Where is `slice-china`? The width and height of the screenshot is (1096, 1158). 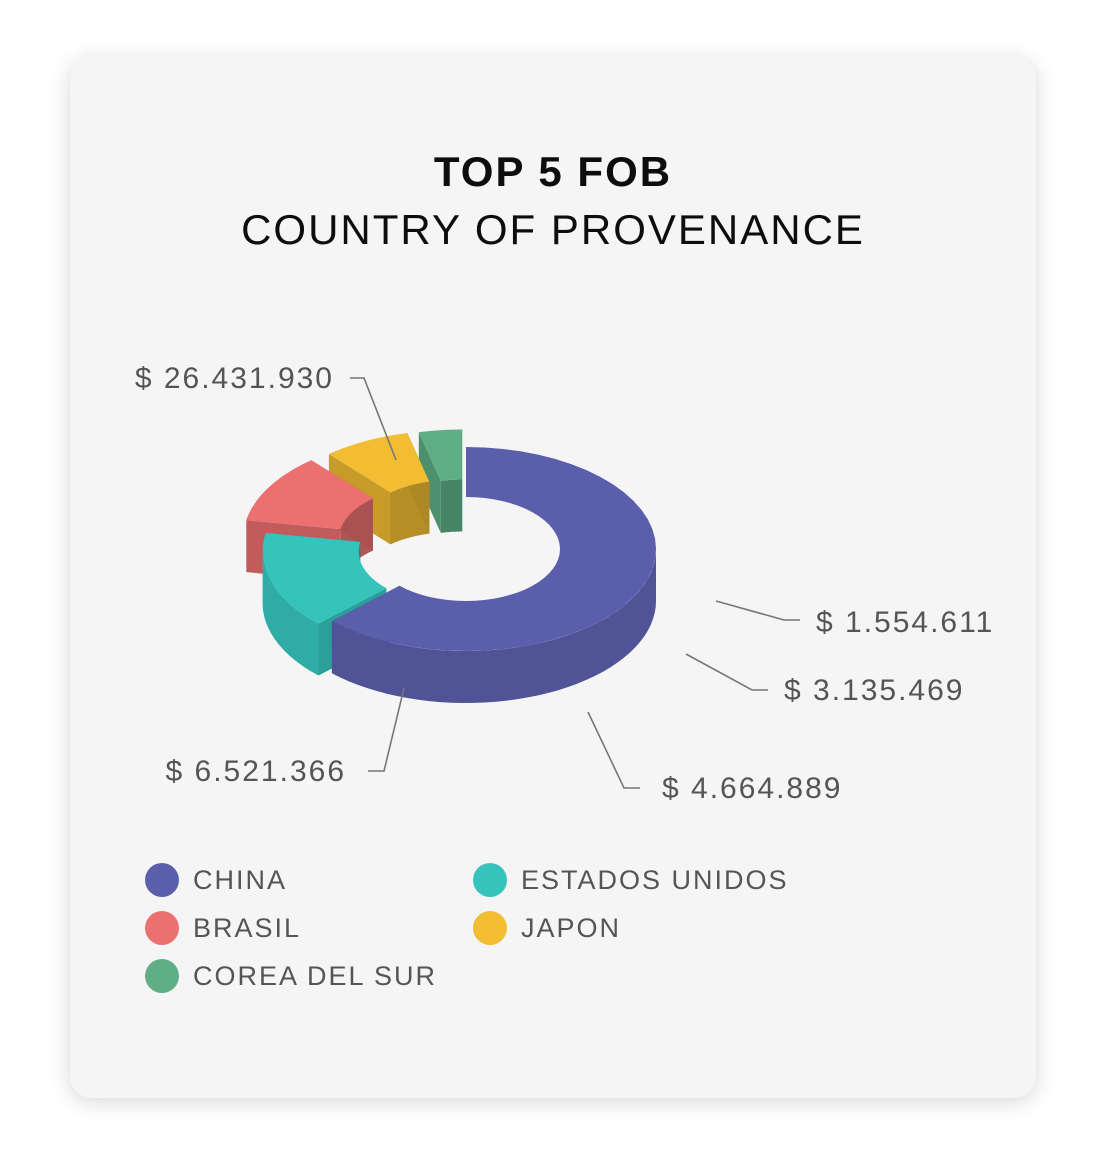
slice-china is located at coordinates (493, 575).